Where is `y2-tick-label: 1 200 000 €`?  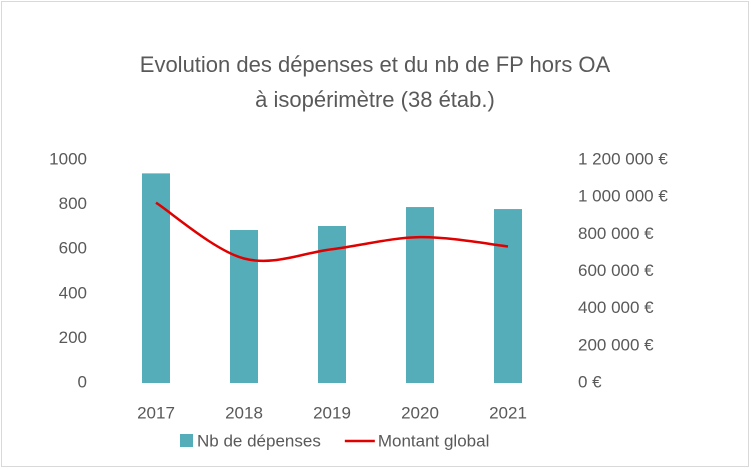
y2-tick-label: 1 200 000 € is located at coordinates (623, 158).